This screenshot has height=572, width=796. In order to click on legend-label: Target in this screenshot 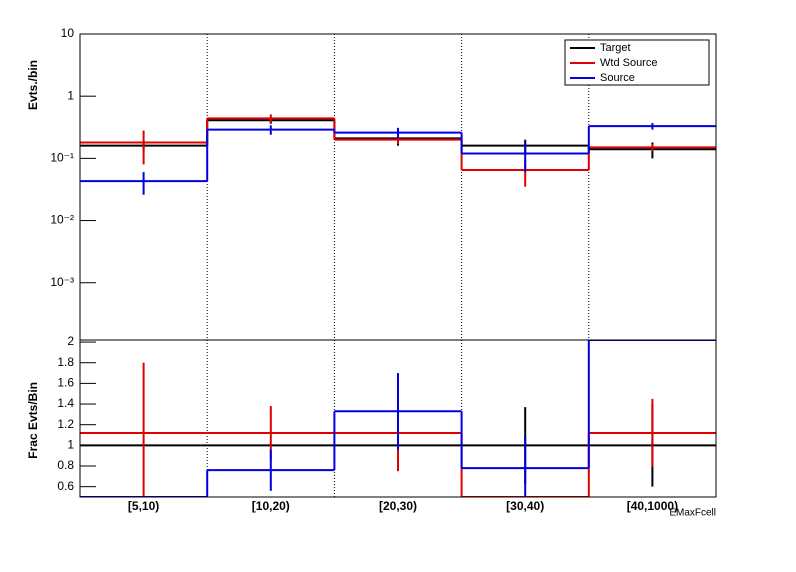, I will do `click(615, 48)`.